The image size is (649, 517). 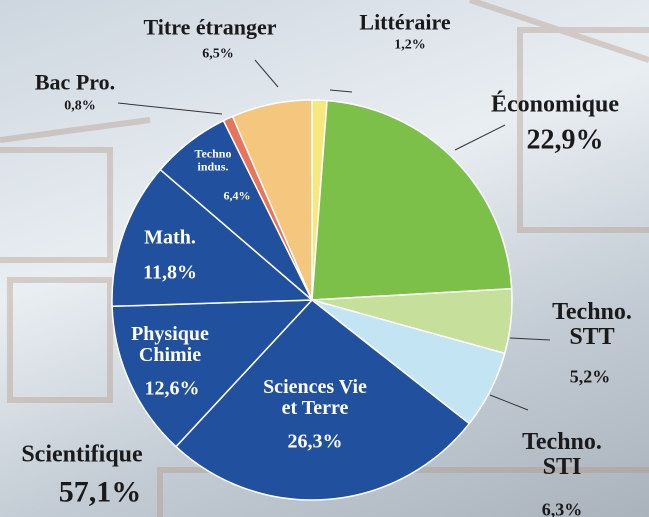 What do you see at coordinates (218, 54) in the screenshot?
I see `label: 6,5%` at bounding box center [218, 54].